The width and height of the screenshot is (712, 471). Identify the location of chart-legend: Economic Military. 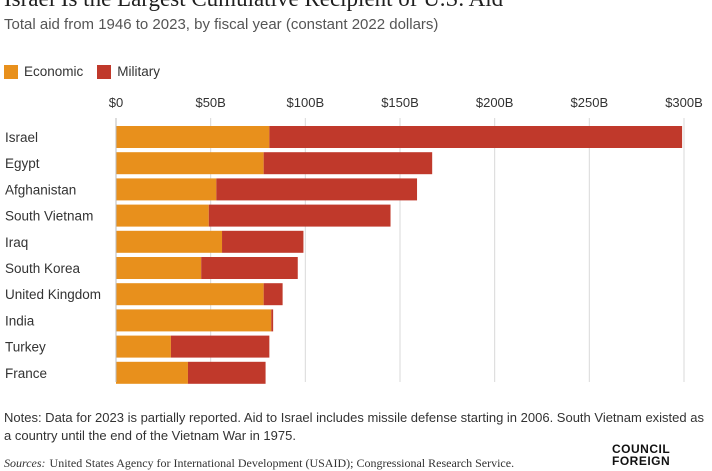
(89, 71).